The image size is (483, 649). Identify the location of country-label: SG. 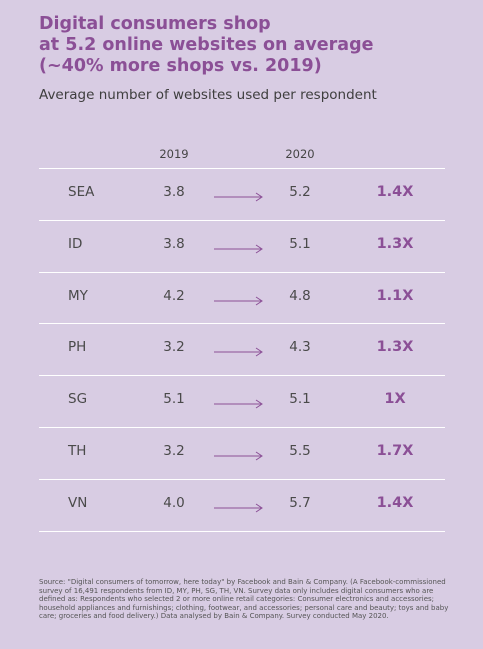
(78, 399).